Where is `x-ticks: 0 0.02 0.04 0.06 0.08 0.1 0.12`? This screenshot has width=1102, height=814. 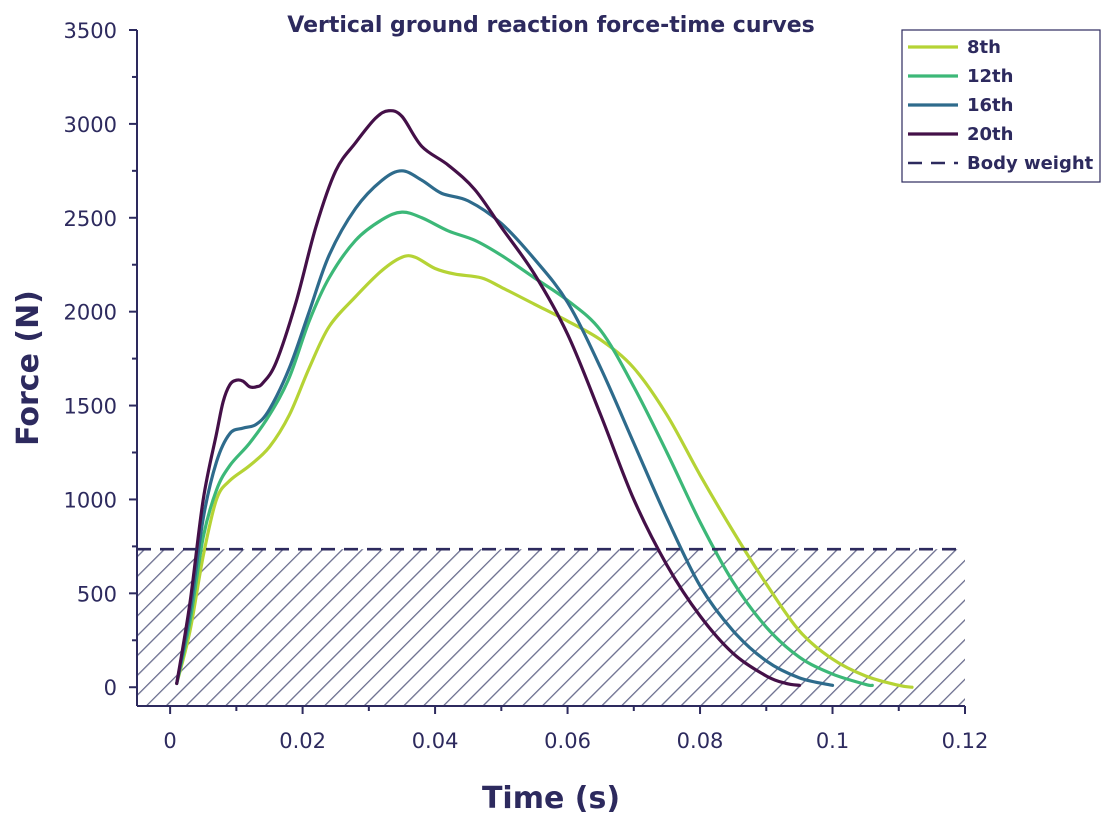 x-ticks: 0 0.02 0.04 0.06 0.08 0.1 0.12 is located at coordinates (575, 729).